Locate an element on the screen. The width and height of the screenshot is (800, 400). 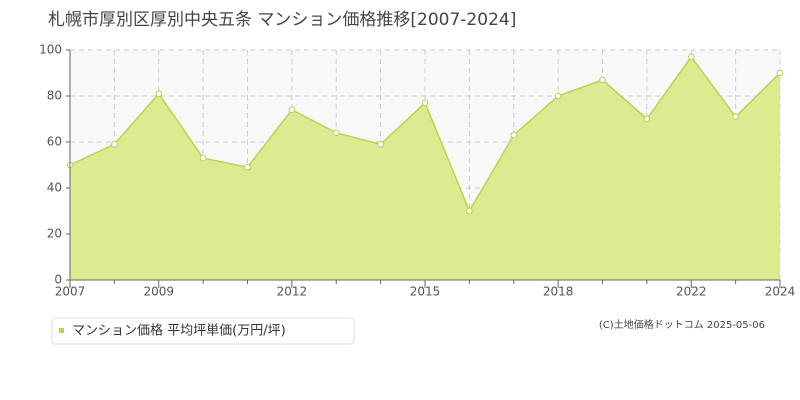
chart-title: 札幌市厚別区厚別中央五条 マンション価格推移[2007-2024] is located at coordinates (282, 20).